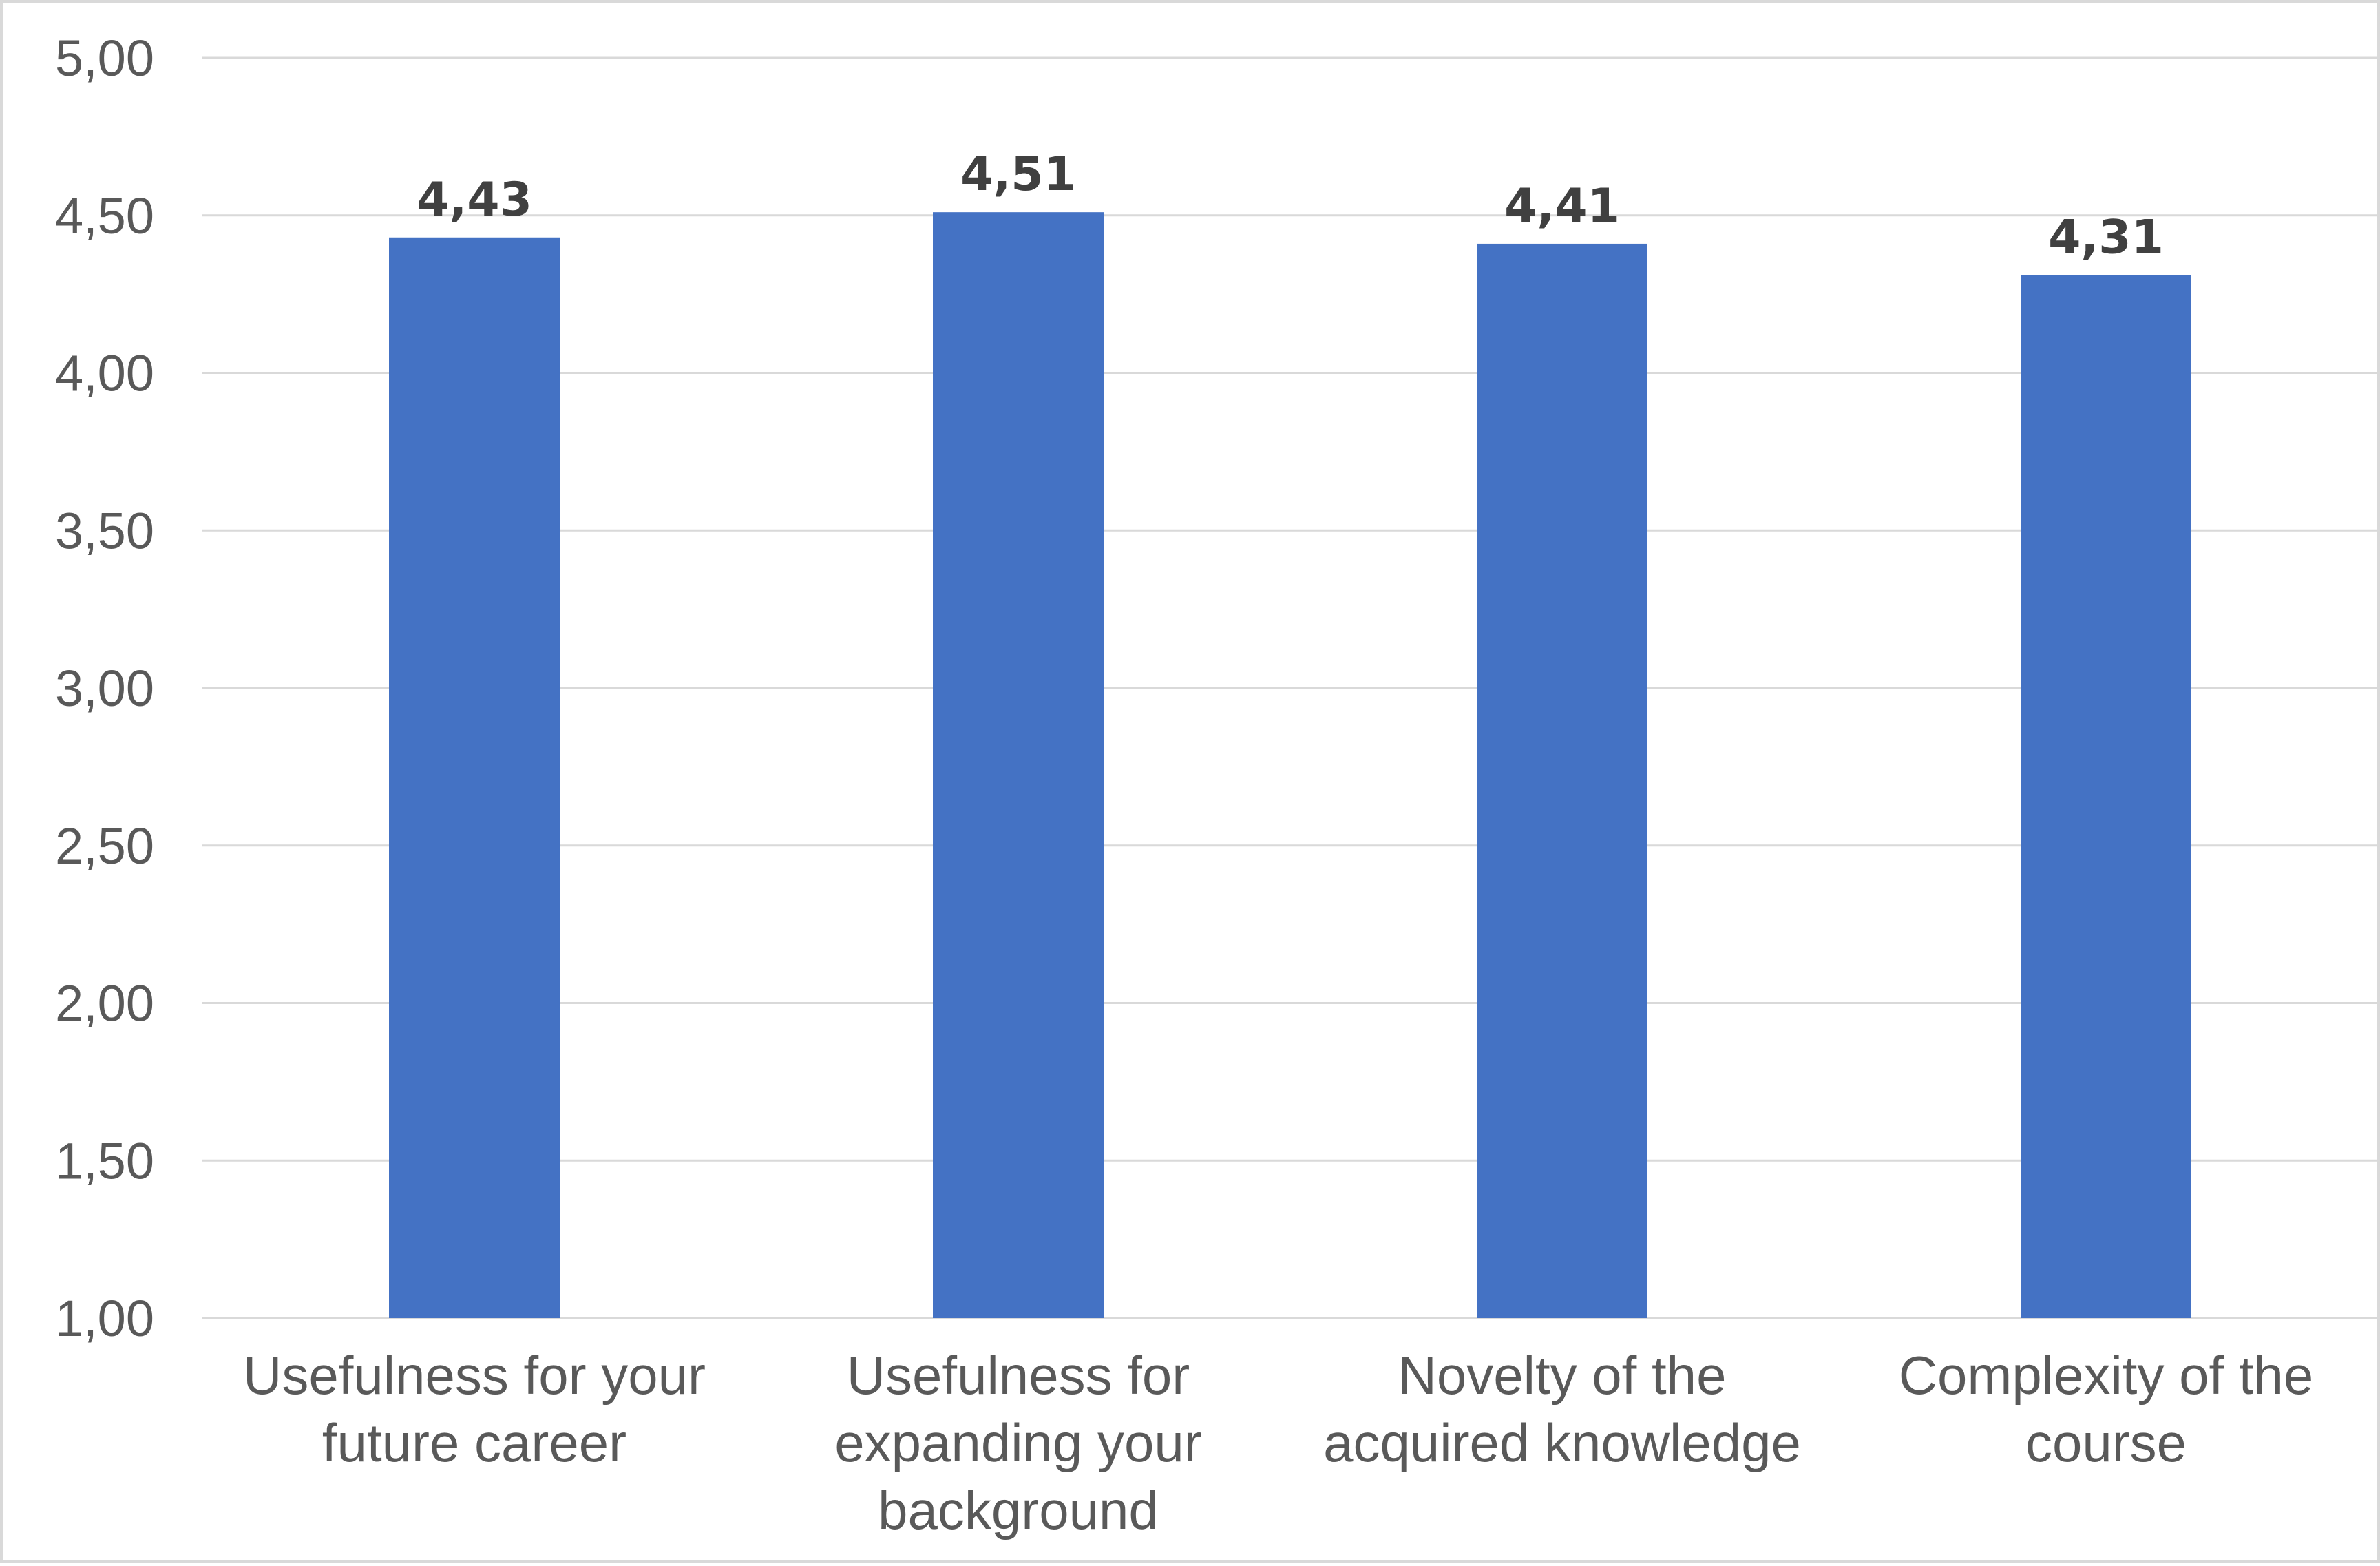 The image size is (2380, 1566). Describe the element at coordinates (474, 200) in the screenshot. I see `data-label: 4,43` at that location.